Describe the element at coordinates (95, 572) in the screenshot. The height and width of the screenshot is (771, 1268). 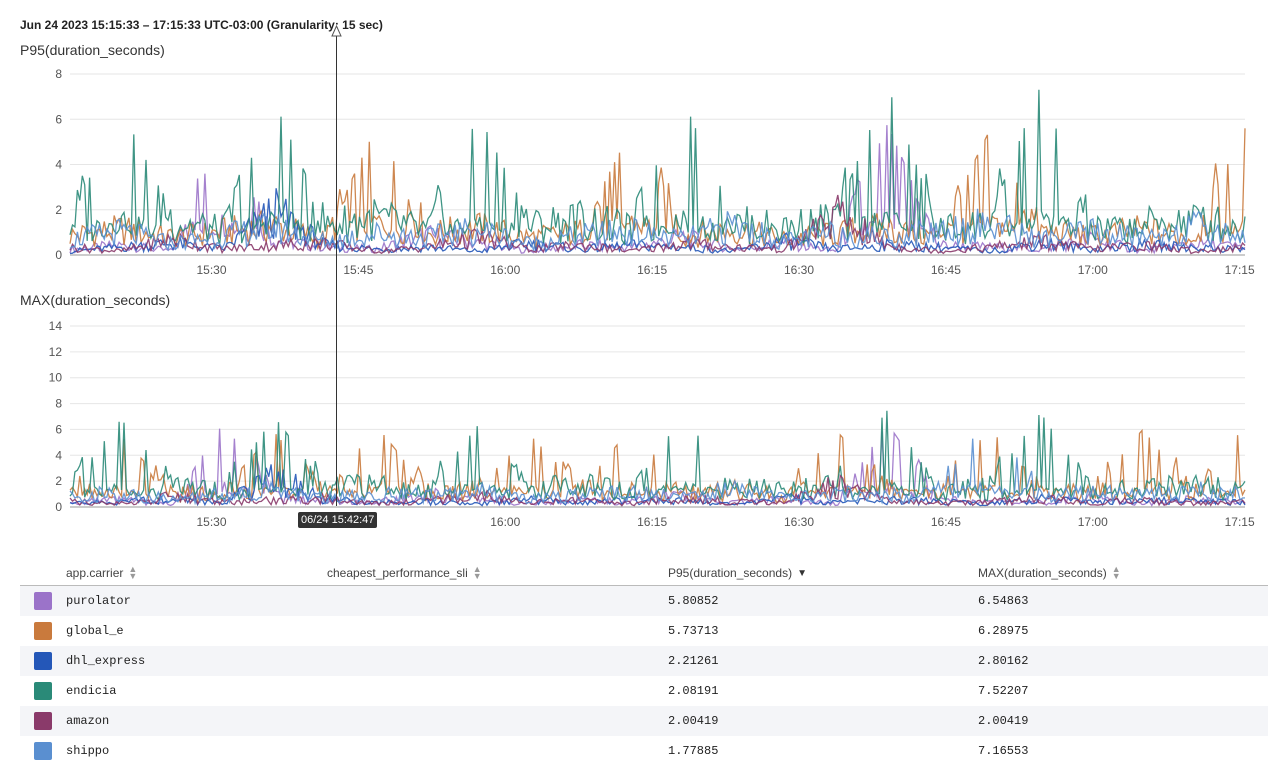
I see `column-header-label: app.carrier` at that location.